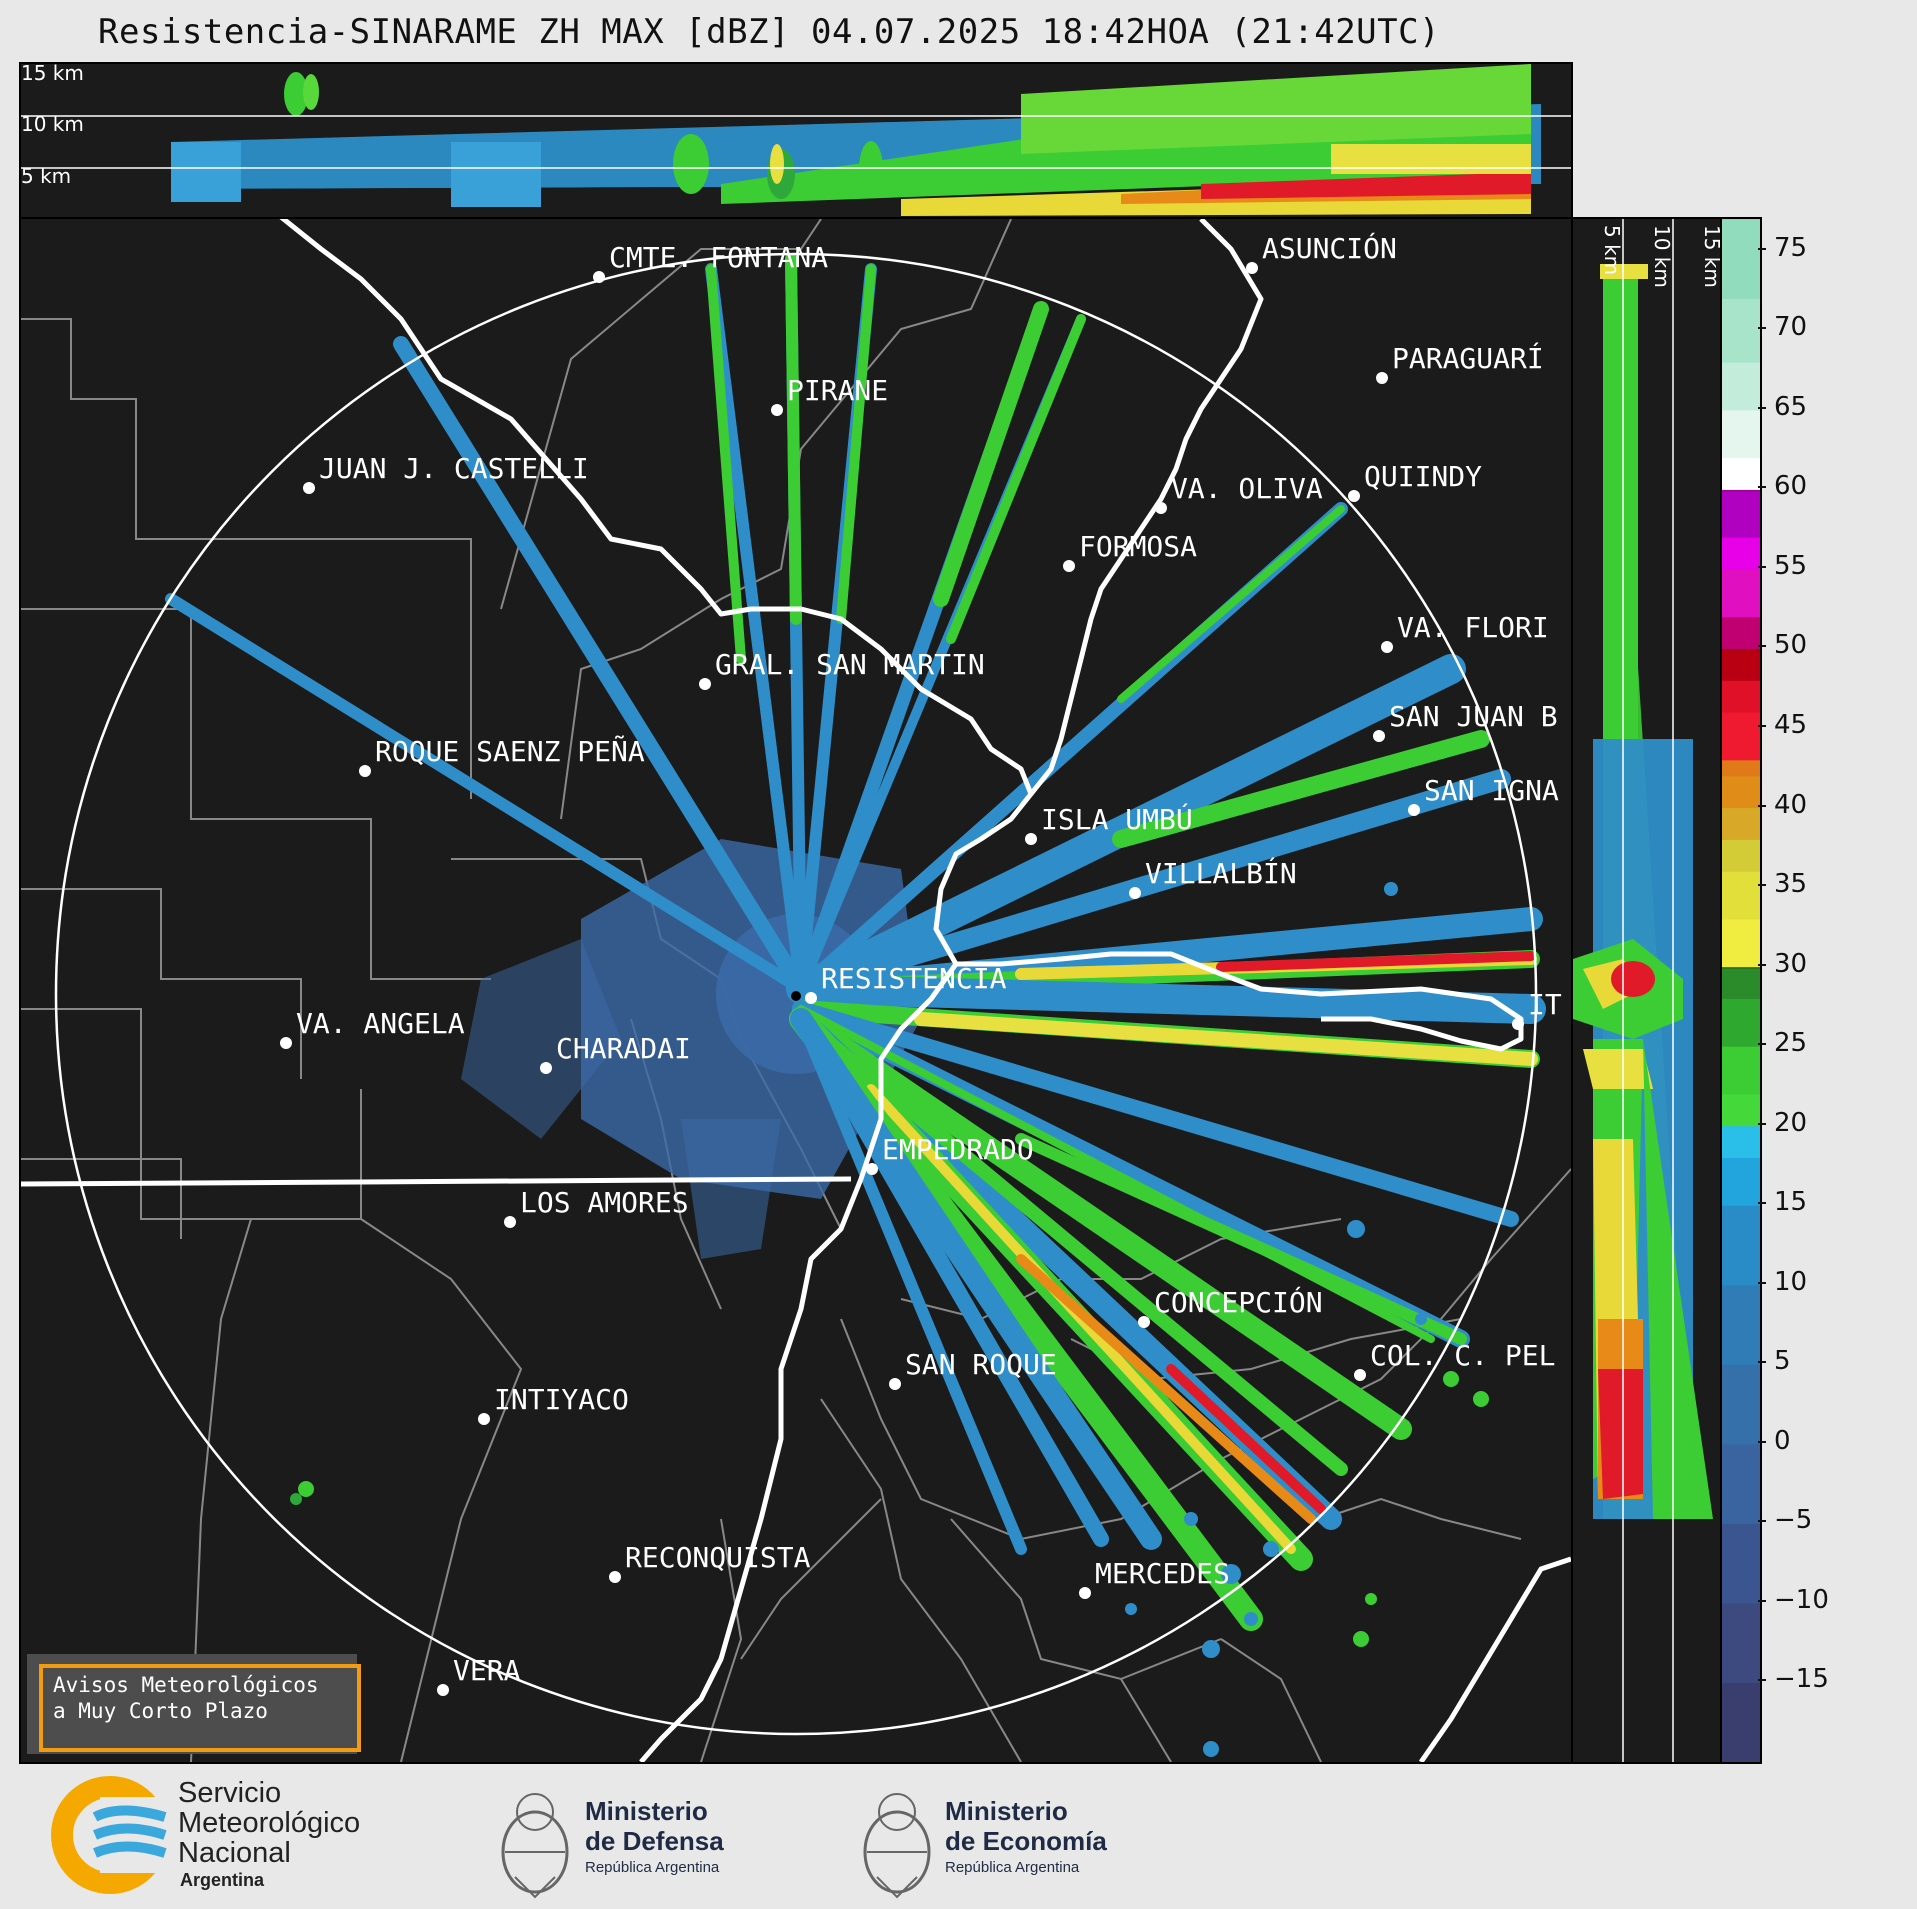 The width and height of the screenshot is (1917, 1909). Describe the element at coordinates (1012, 1867) in the screenshot. I see `economia-line-3: República Argentina` at that location.